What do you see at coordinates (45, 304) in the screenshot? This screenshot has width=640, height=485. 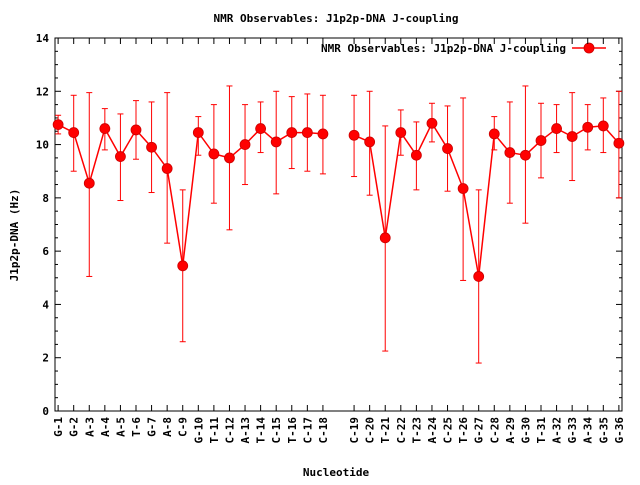 I see `y-tick-label: 4` at bounding box center [45, 304].